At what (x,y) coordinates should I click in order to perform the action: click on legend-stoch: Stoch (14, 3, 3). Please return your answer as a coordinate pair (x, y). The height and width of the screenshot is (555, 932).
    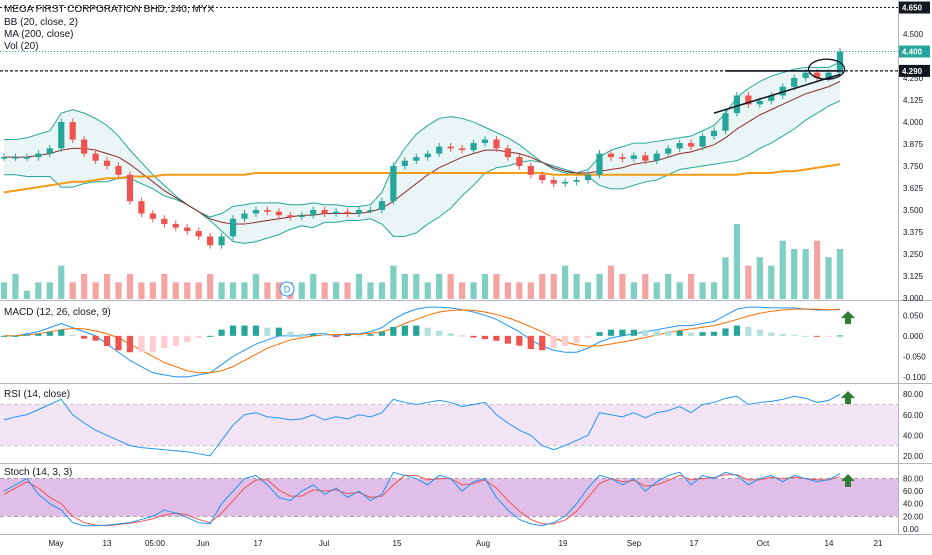
    Looking at the image, I should click on (38, 472).